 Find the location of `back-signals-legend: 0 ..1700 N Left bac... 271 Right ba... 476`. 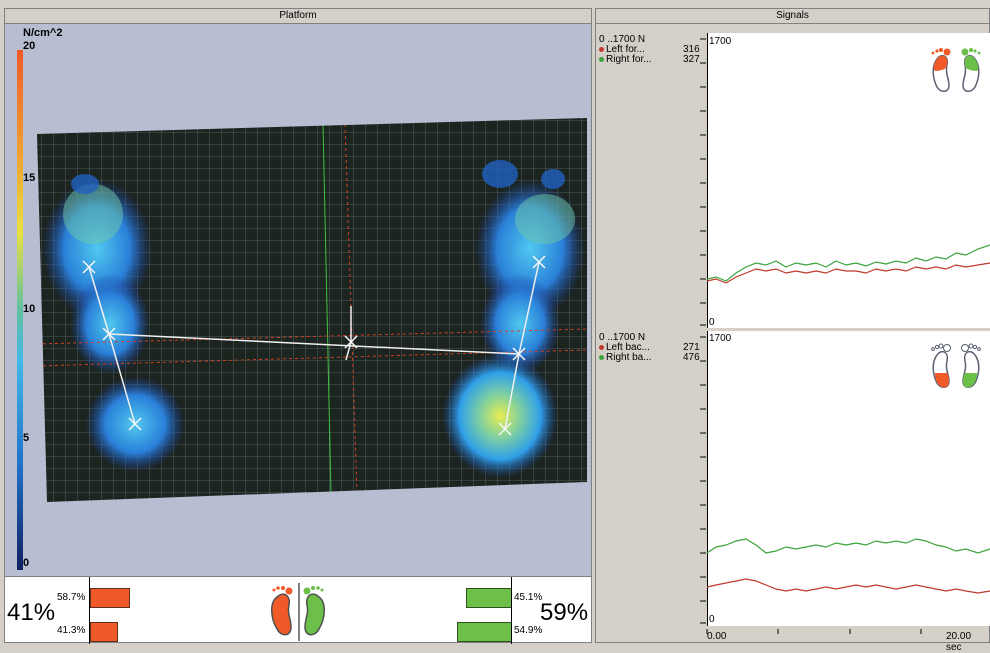

back-signals-legend: 0 ..1700 N Left bac... 271 Right ba... 476 is located at coordinates (649, 347).